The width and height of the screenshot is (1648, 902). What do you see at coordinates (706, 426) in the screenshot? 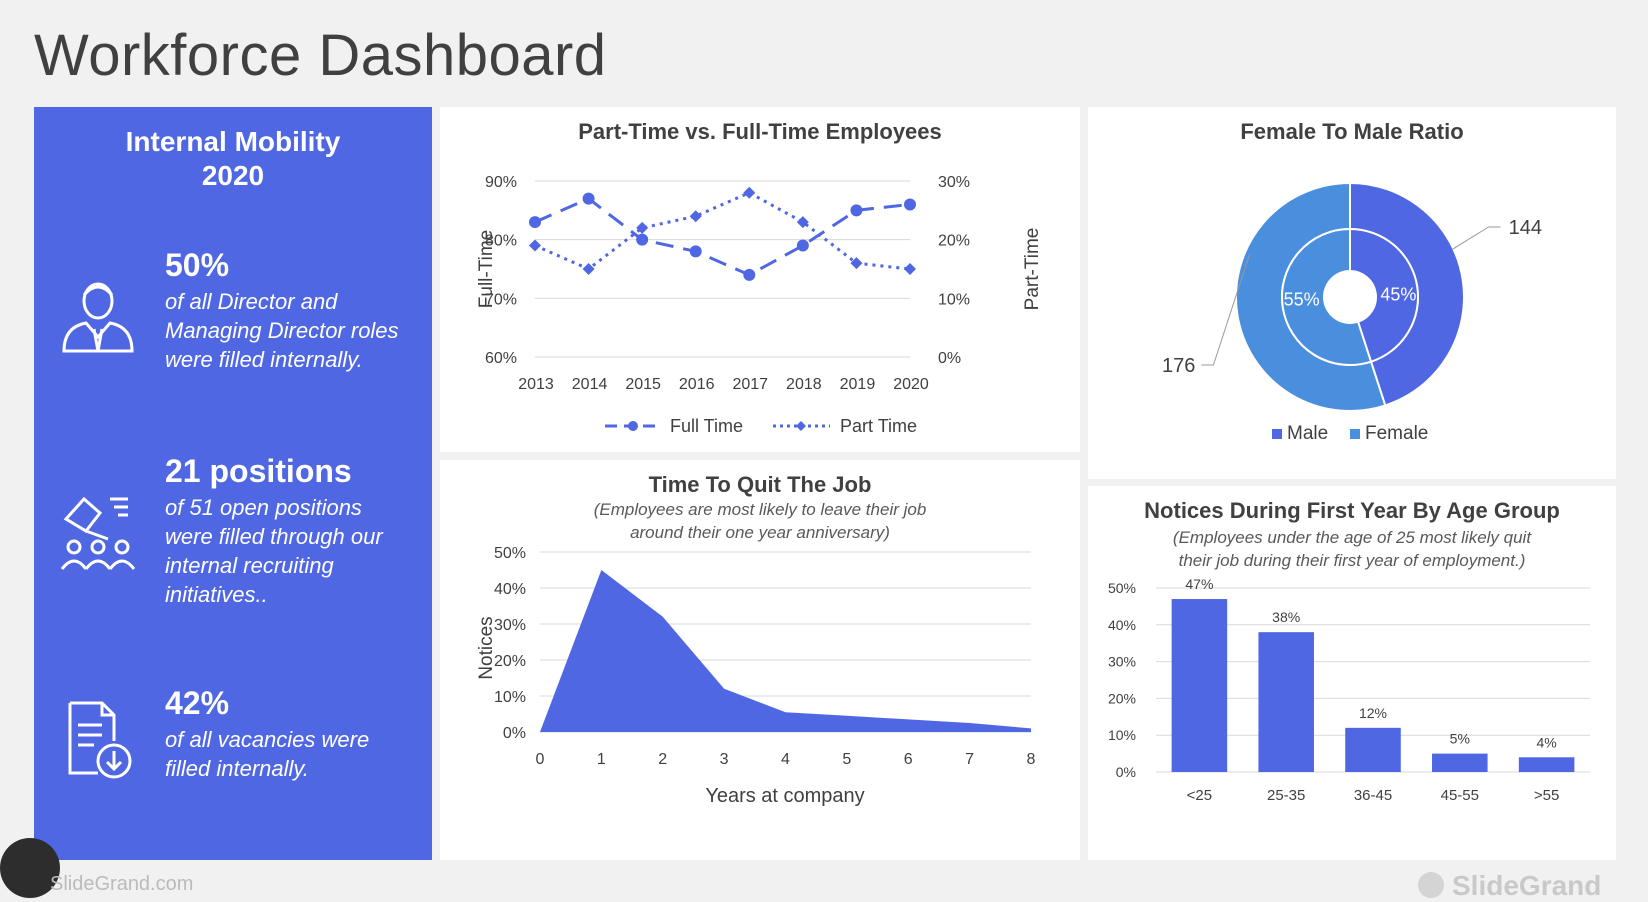
I see `legend-label: Full Time` at bounding box center [706, 426].